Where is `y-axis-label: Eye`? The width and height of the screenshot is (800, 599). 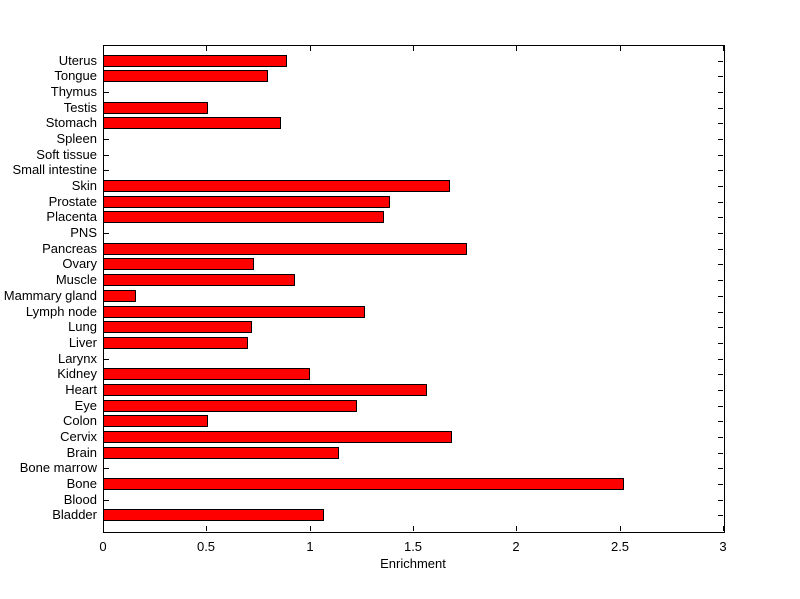 y-axis-label: Eye is located at coordinates (85, 405).